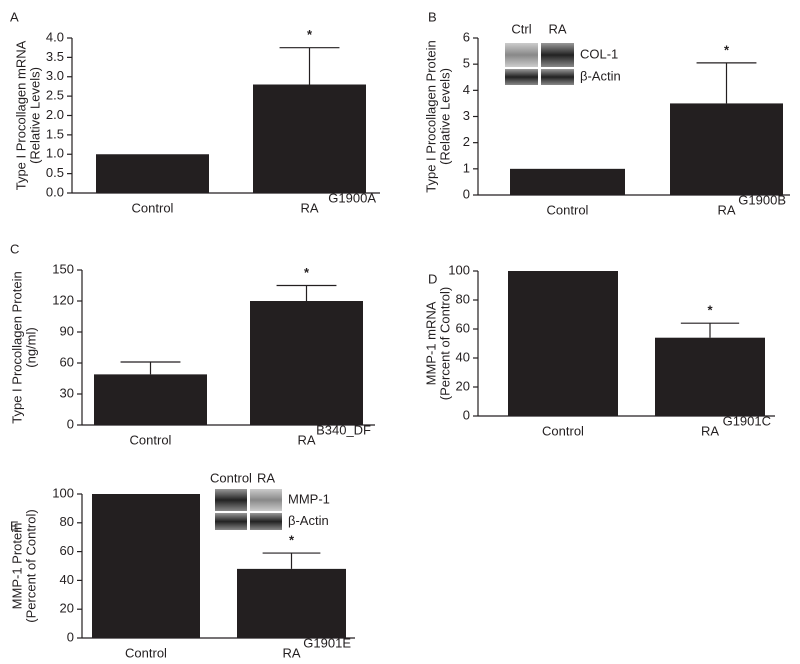  What do you see at coordinates (231, 477) in the screenshot?
I see `blot-column-label: Control` at bounding box center [231, 477].